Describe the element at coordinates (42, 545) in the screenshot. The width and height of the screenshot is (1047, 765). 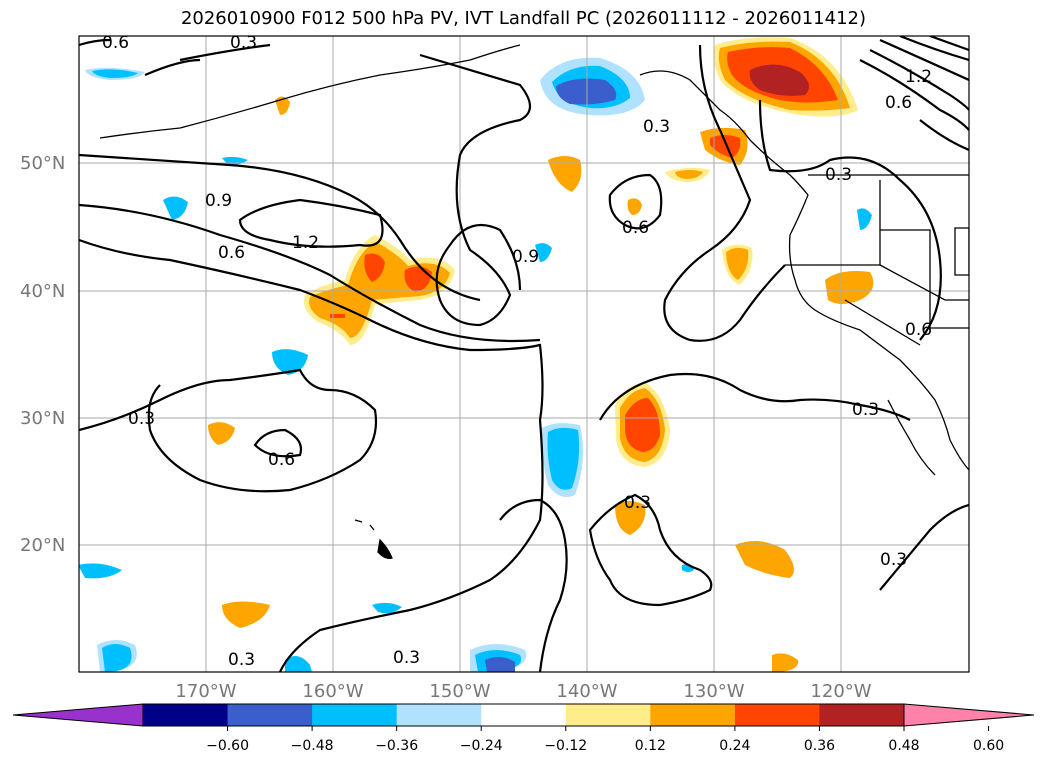
I see `lat-label-20n: 20°N` at that location.